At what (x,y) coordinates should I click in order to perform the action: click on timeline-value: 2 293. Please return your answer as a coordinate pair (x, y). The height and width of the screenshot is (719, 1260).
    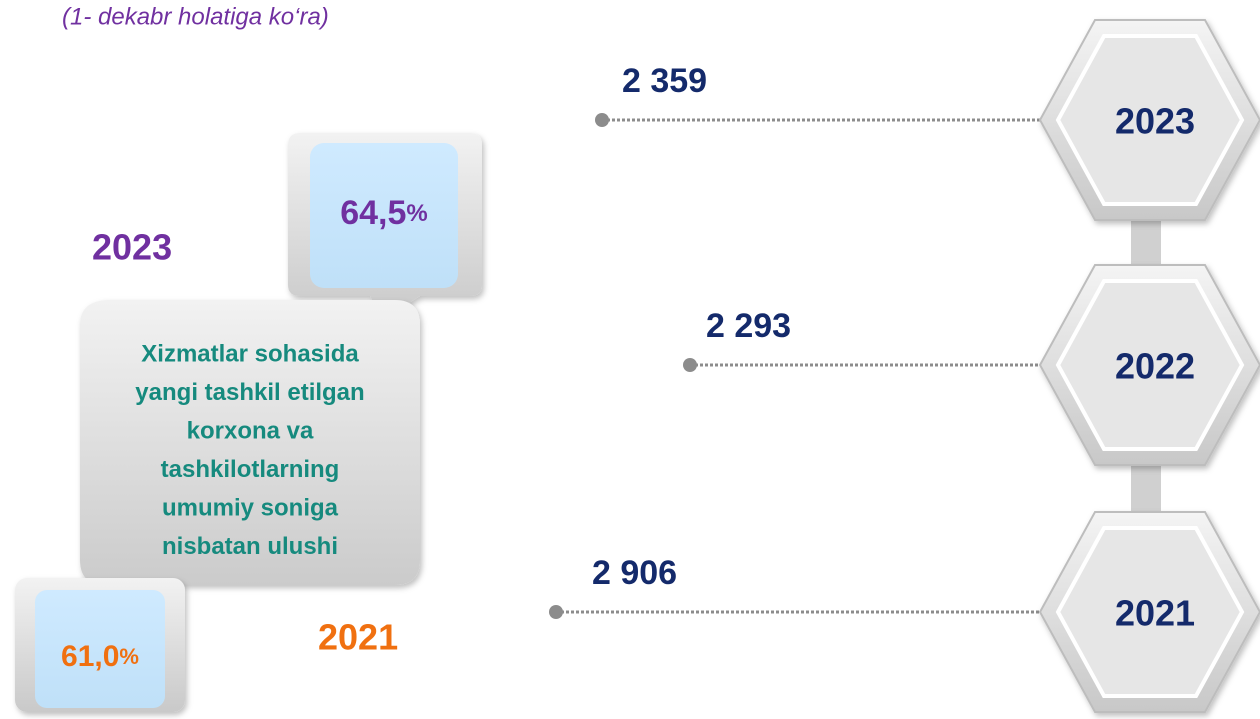
    Looking at the image, I should click on (748, 326).